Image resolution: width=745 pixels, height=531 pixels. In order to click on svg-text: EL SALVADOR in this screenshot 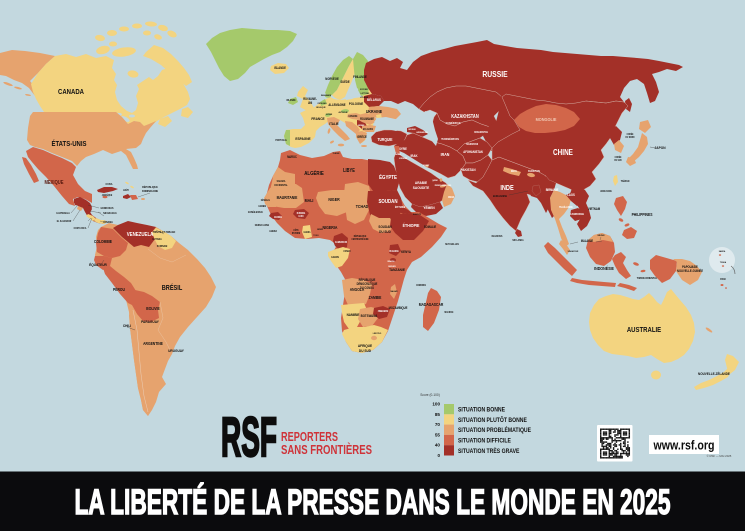, I will do `click(64, 221)`.